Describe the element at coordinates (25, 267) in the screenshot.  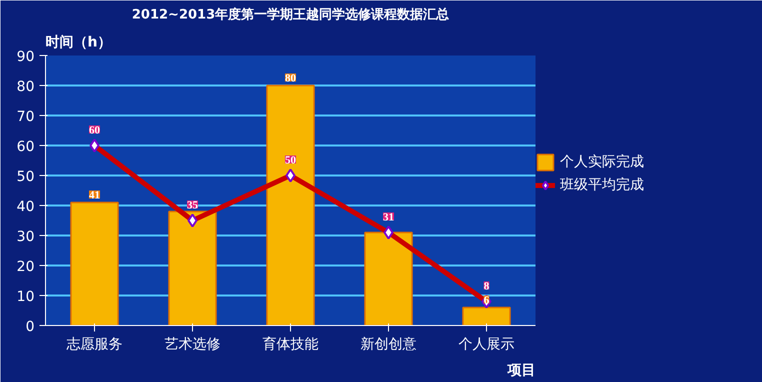
I see `y-tick-label: 20` at that location.